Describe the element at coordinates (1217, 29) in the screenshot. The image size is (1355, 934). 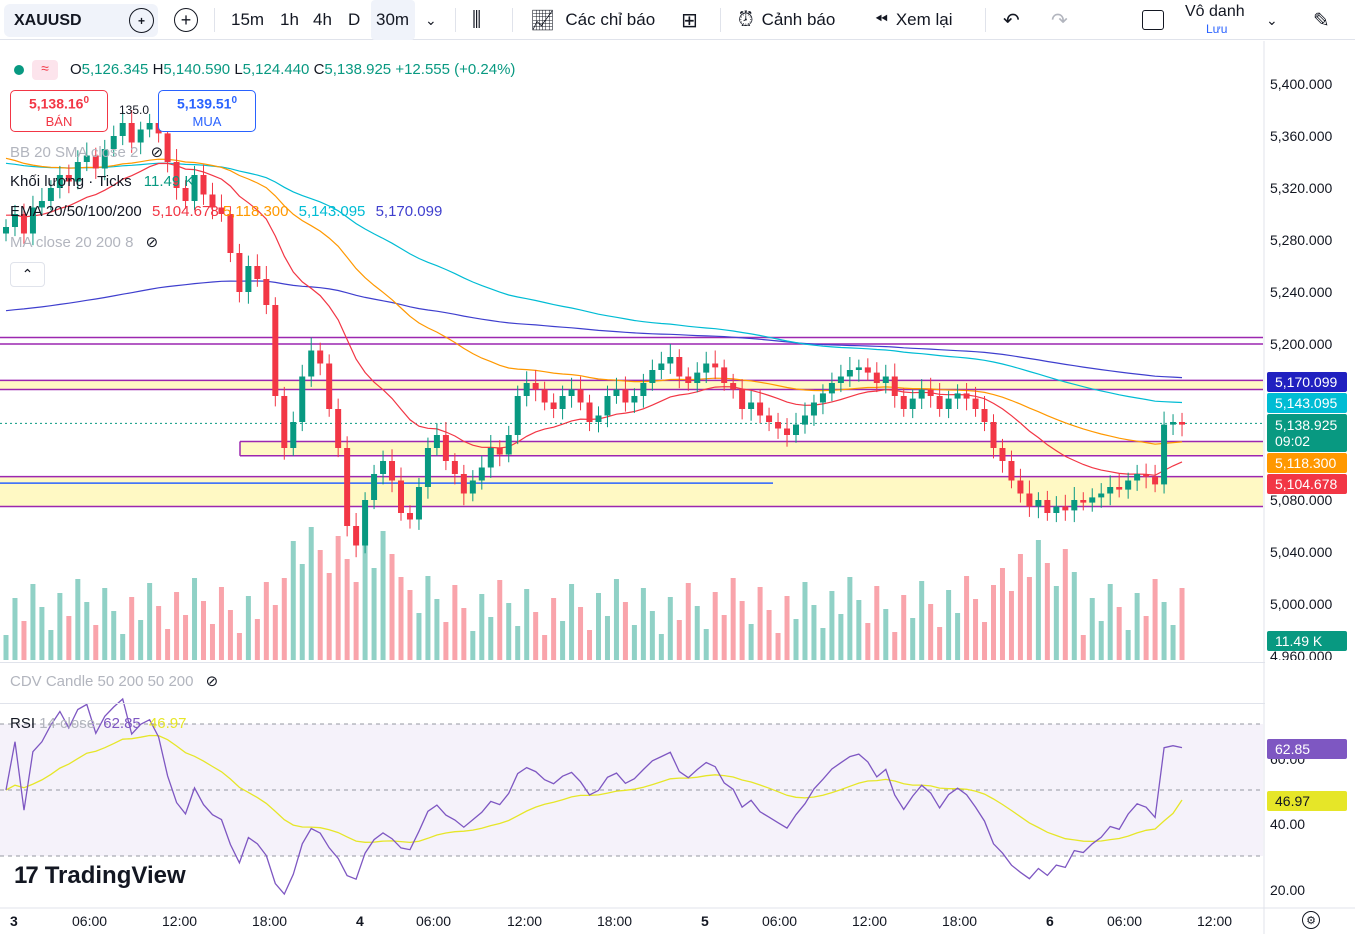
I see `save-button: Lưu` at that location.